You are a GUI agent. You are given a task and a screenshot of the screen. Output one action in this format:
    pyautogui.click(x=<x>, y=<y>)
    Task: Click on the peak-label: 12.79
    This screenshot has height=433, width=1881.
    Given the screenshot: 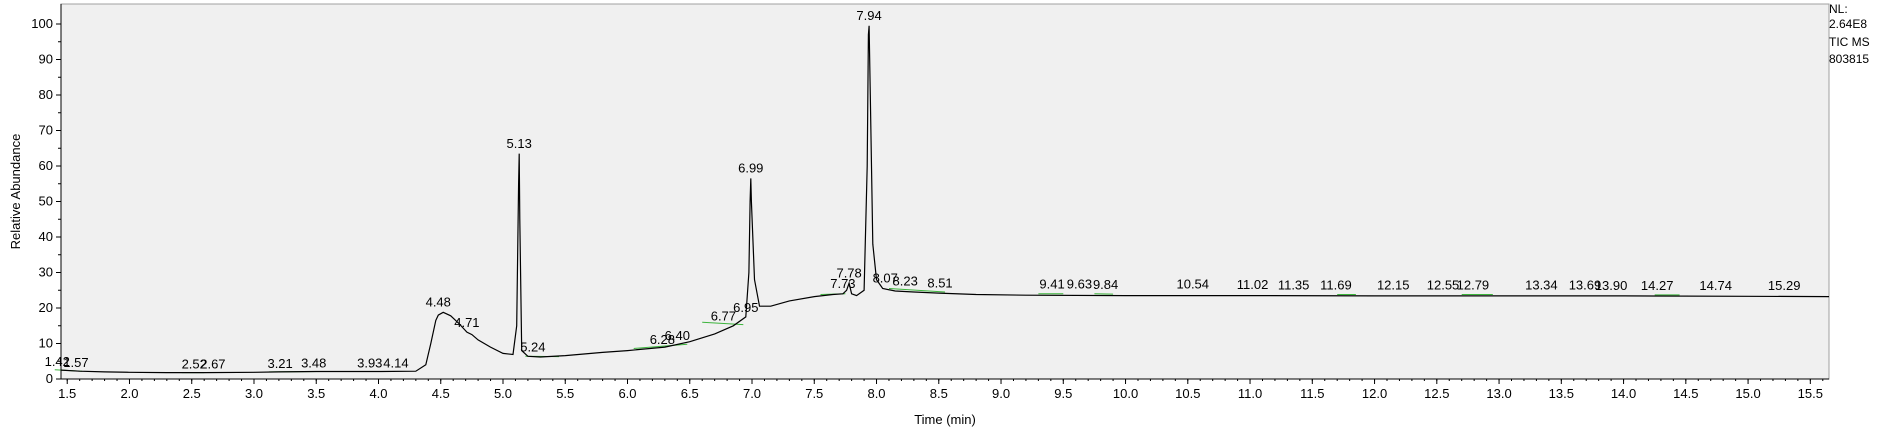 What is the action you would take?
    pyautogui.click(x=1473, y=284)
    